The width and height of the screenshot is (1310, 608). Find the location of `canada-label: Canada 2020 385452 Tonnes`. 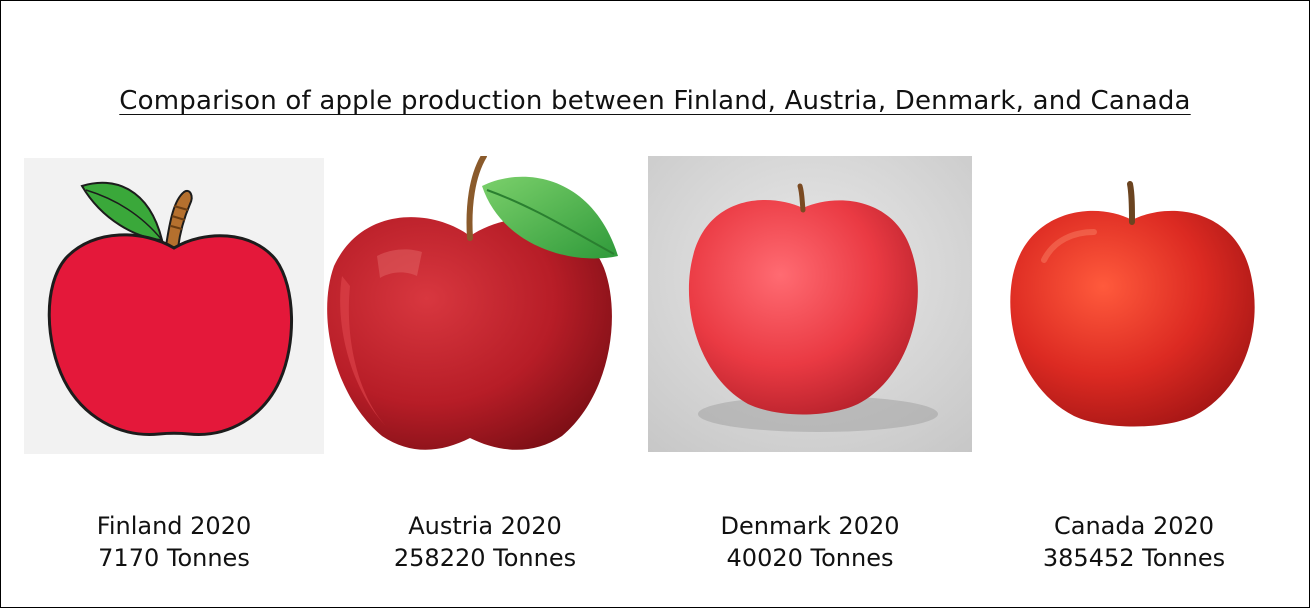

canada-label: Canada 2020 385452 Tonnes is located at coordinates (1134, 542).